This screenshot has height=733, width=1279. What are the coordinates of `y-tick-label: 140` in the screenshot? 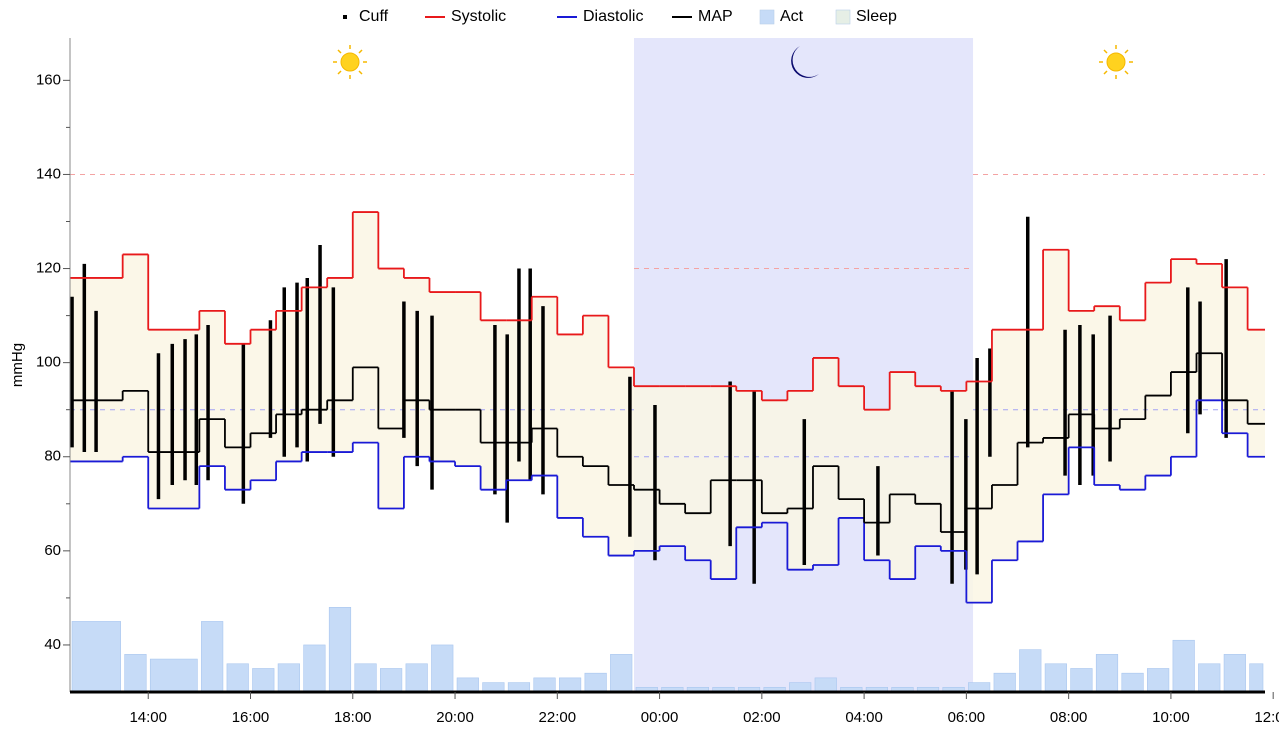 It's located at (48, 173).